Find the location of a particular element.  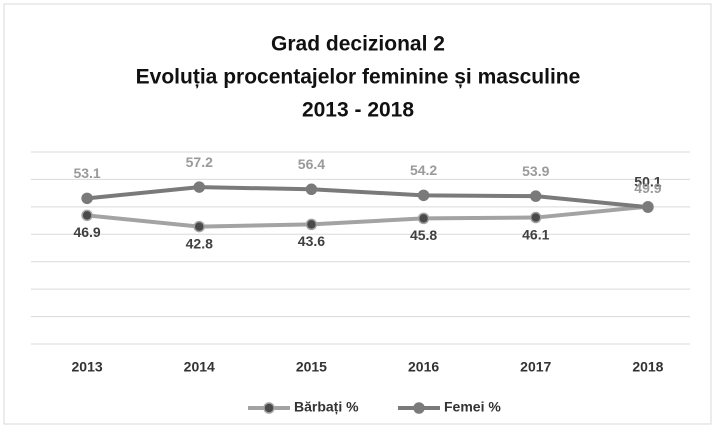

legend-label: Bărbați % is located at coordinates (326, 407).